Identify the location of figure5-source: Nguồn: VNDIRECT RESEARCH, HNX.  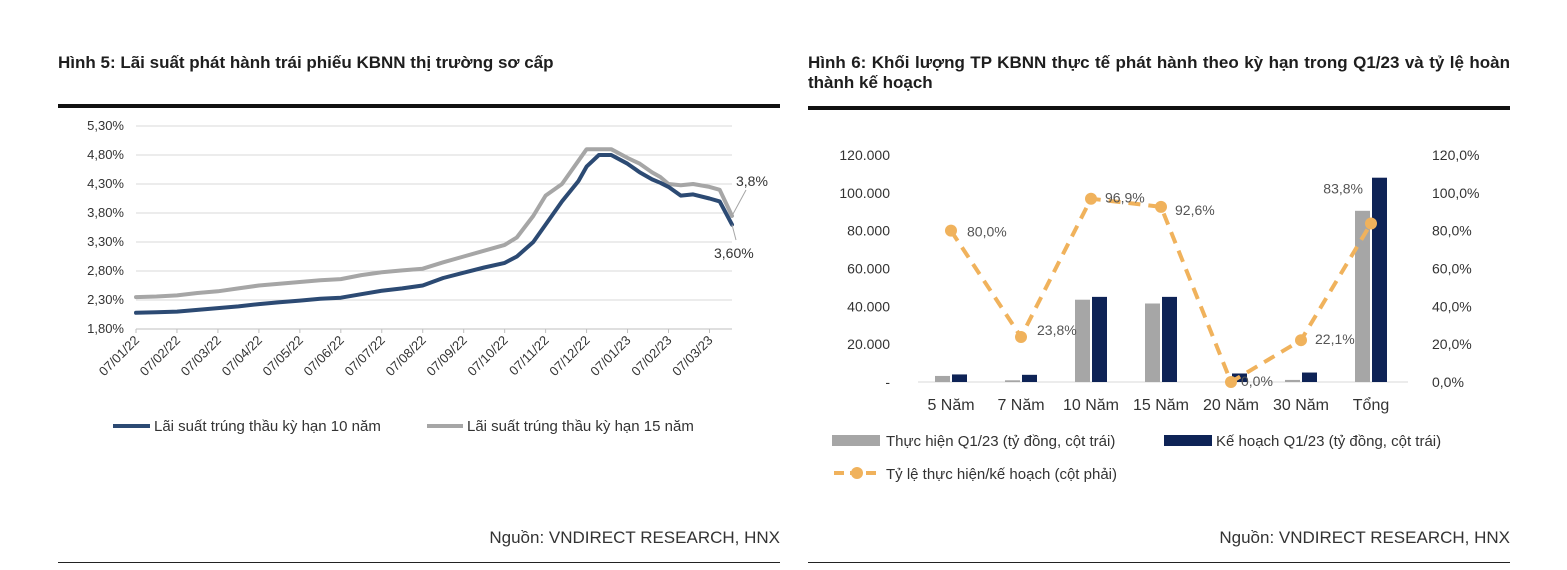
(634, 537).